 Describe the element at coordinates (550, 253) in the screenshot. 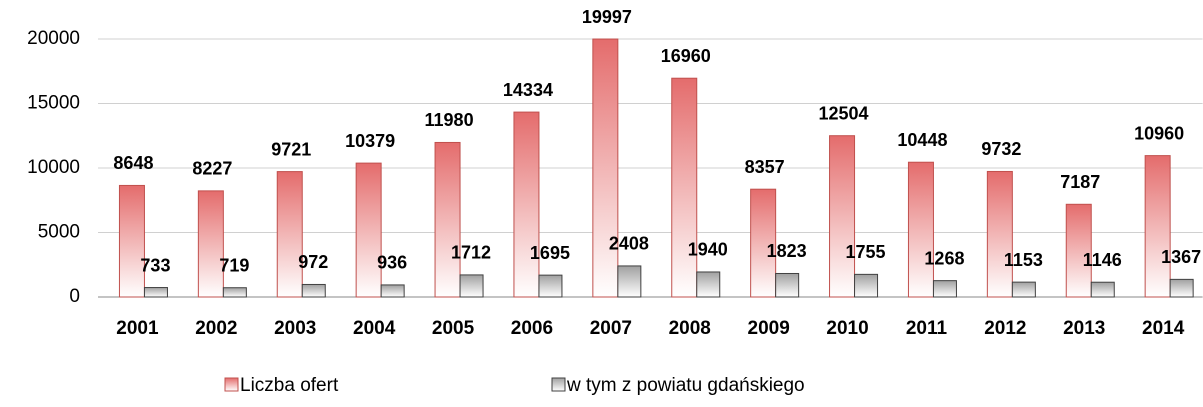

I see `data-label: 1695` at that location.